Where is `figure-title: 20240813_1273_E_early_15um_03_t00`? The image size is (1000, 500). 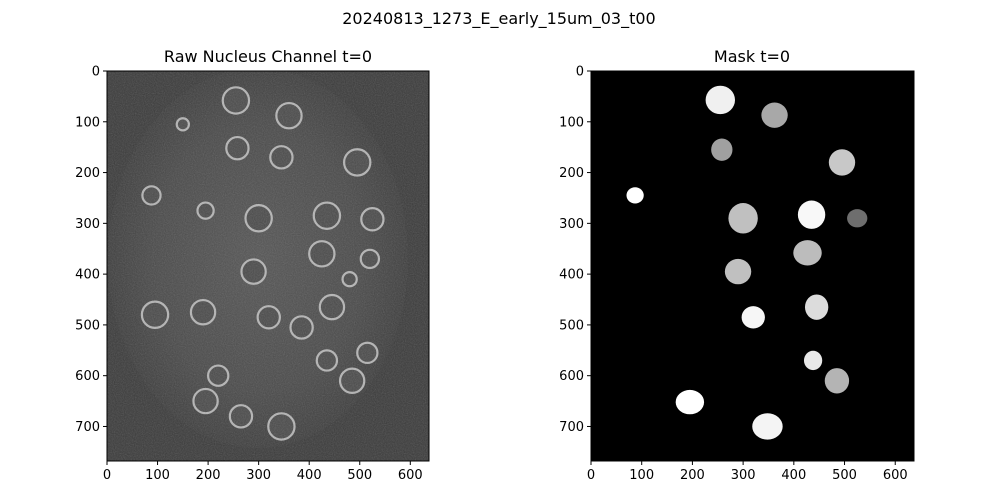 figure-title: 20240813_1273_E_early_15um_03_t00 is located at coordinates (498, 19).